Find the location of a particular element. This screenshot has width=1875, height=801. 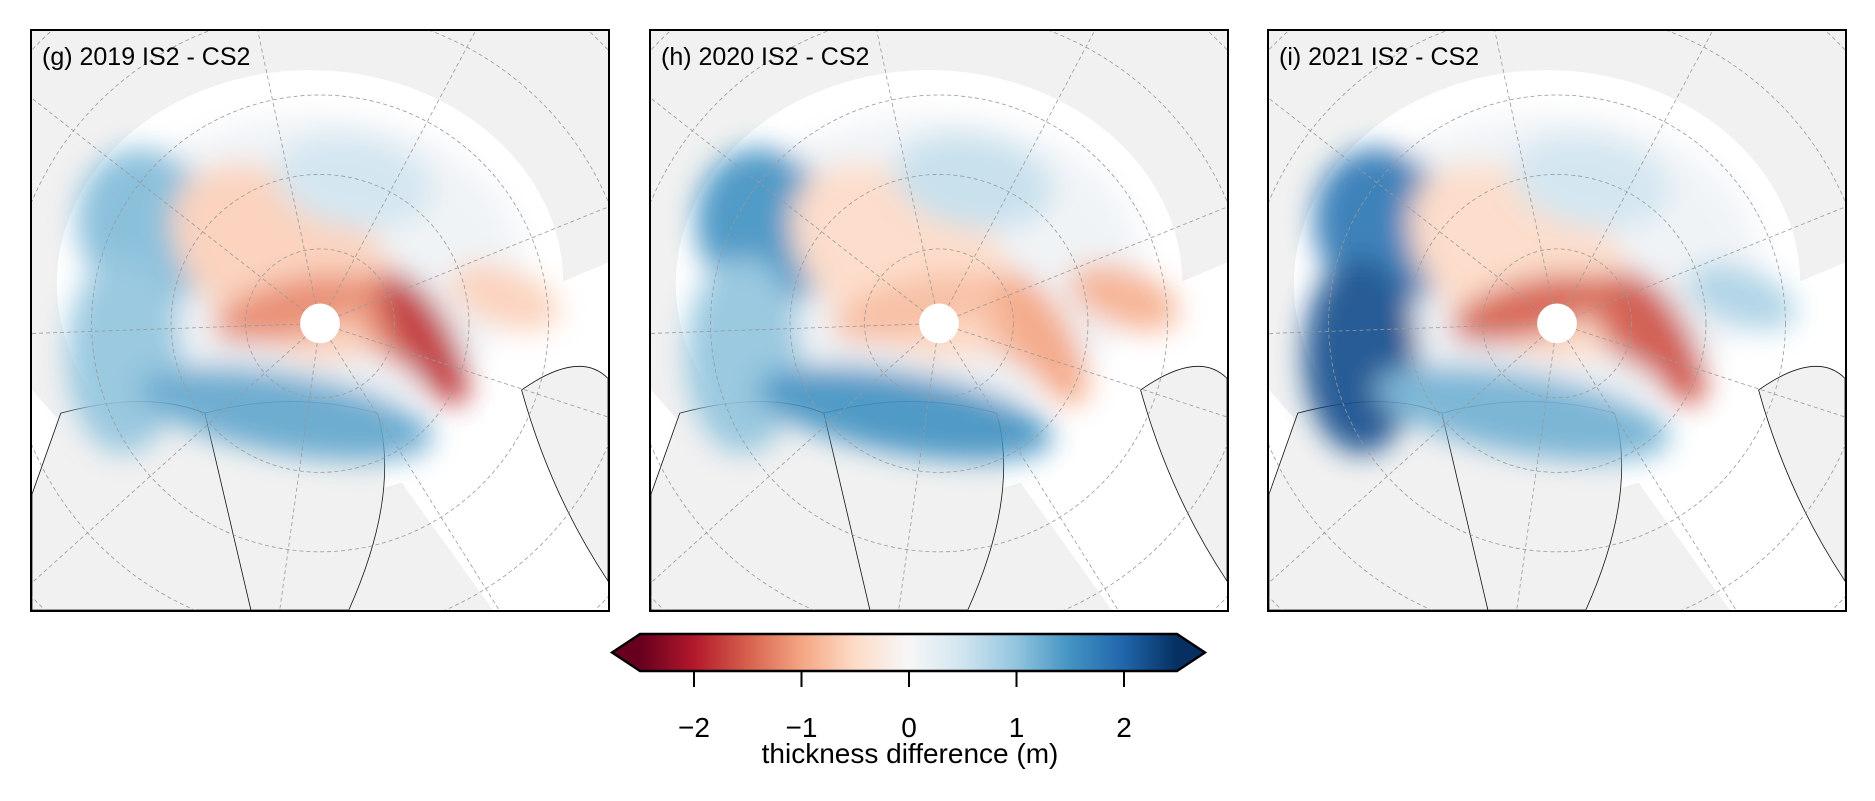

panel-title: (h) 2020 IS2 - CS2 is located at coordinates (765, 57).